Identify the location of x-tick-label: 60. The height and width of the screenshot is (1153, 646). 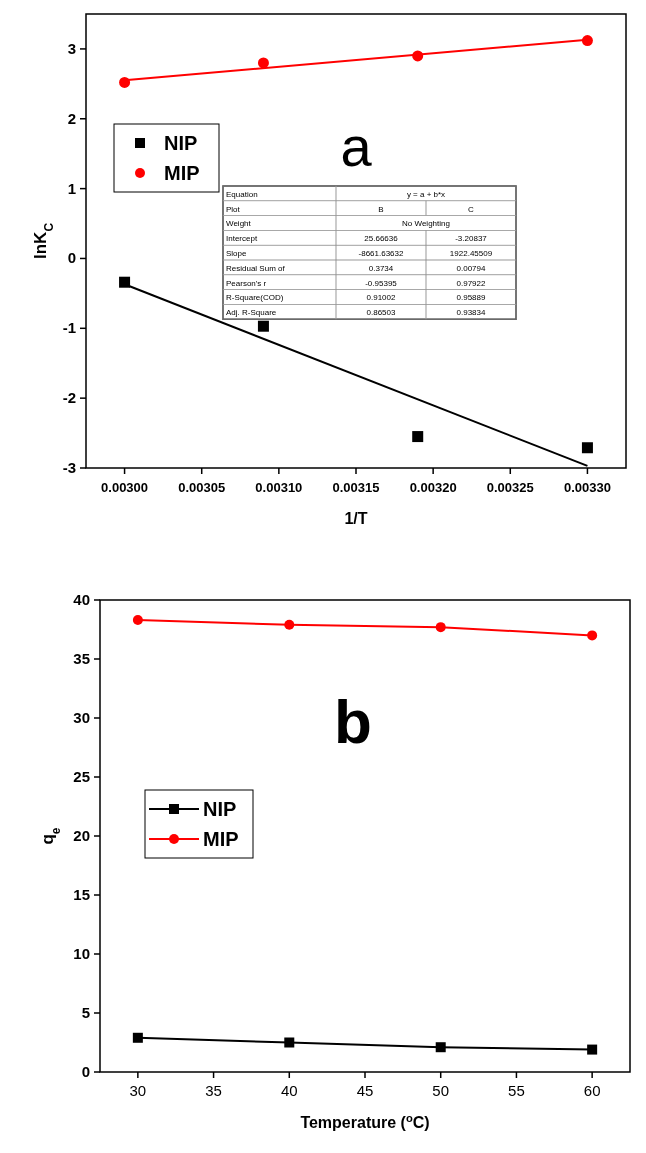
(592, 1090).